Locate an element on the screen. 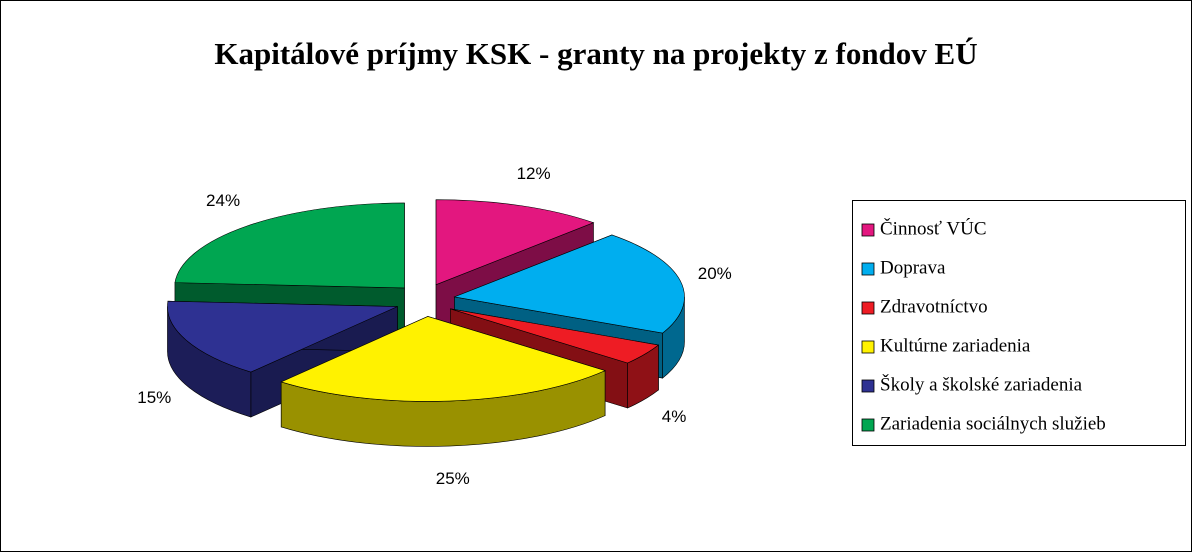 The image size is (1192, 552). legend-label: Činnosť VÚC is located at coordinates (933, 228).